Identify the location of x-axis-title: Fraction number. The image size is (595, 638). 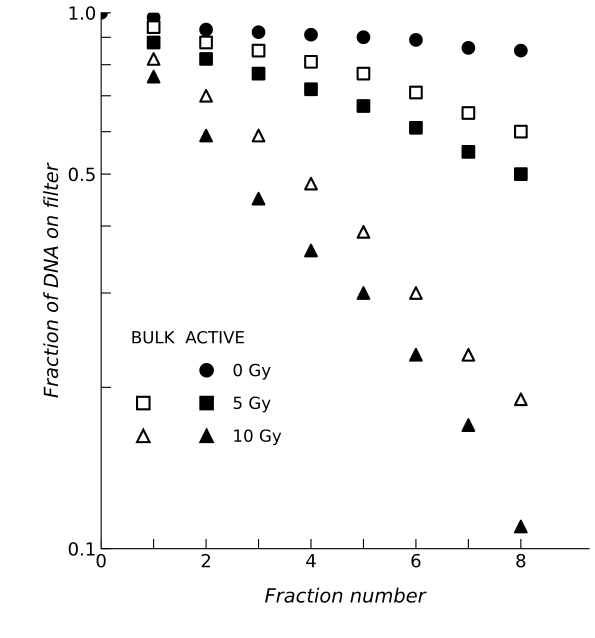
(346, 595).